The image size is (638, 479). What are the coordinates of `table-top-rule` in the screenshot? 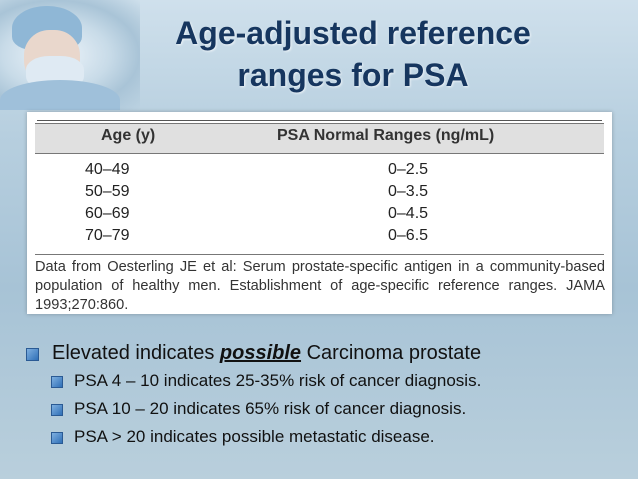 It's located at (319, 120).